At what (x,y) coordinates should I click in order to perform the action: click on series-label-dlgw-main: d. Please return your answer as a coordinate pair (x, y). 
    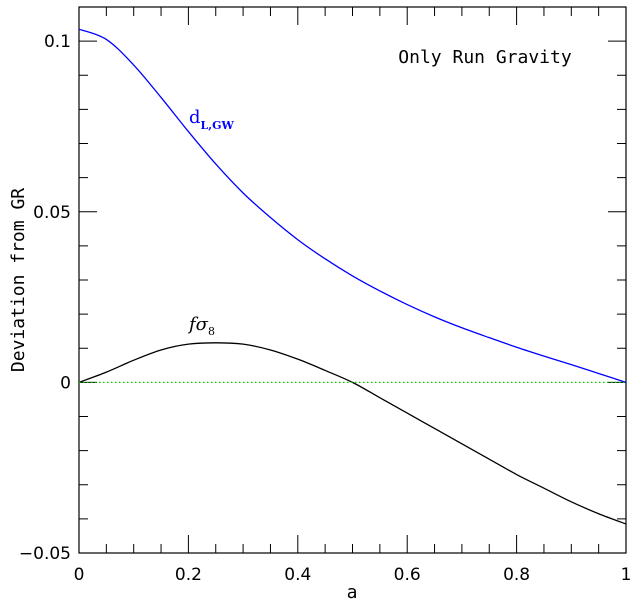
    Looking at the image, I should click on (195, 117).